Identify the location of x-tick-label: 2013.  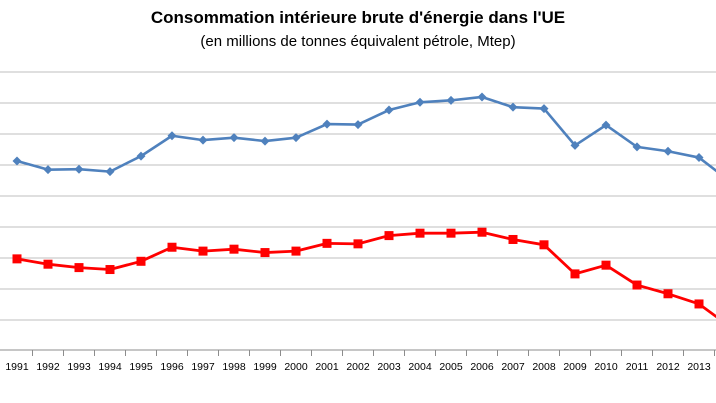
(699, 367).